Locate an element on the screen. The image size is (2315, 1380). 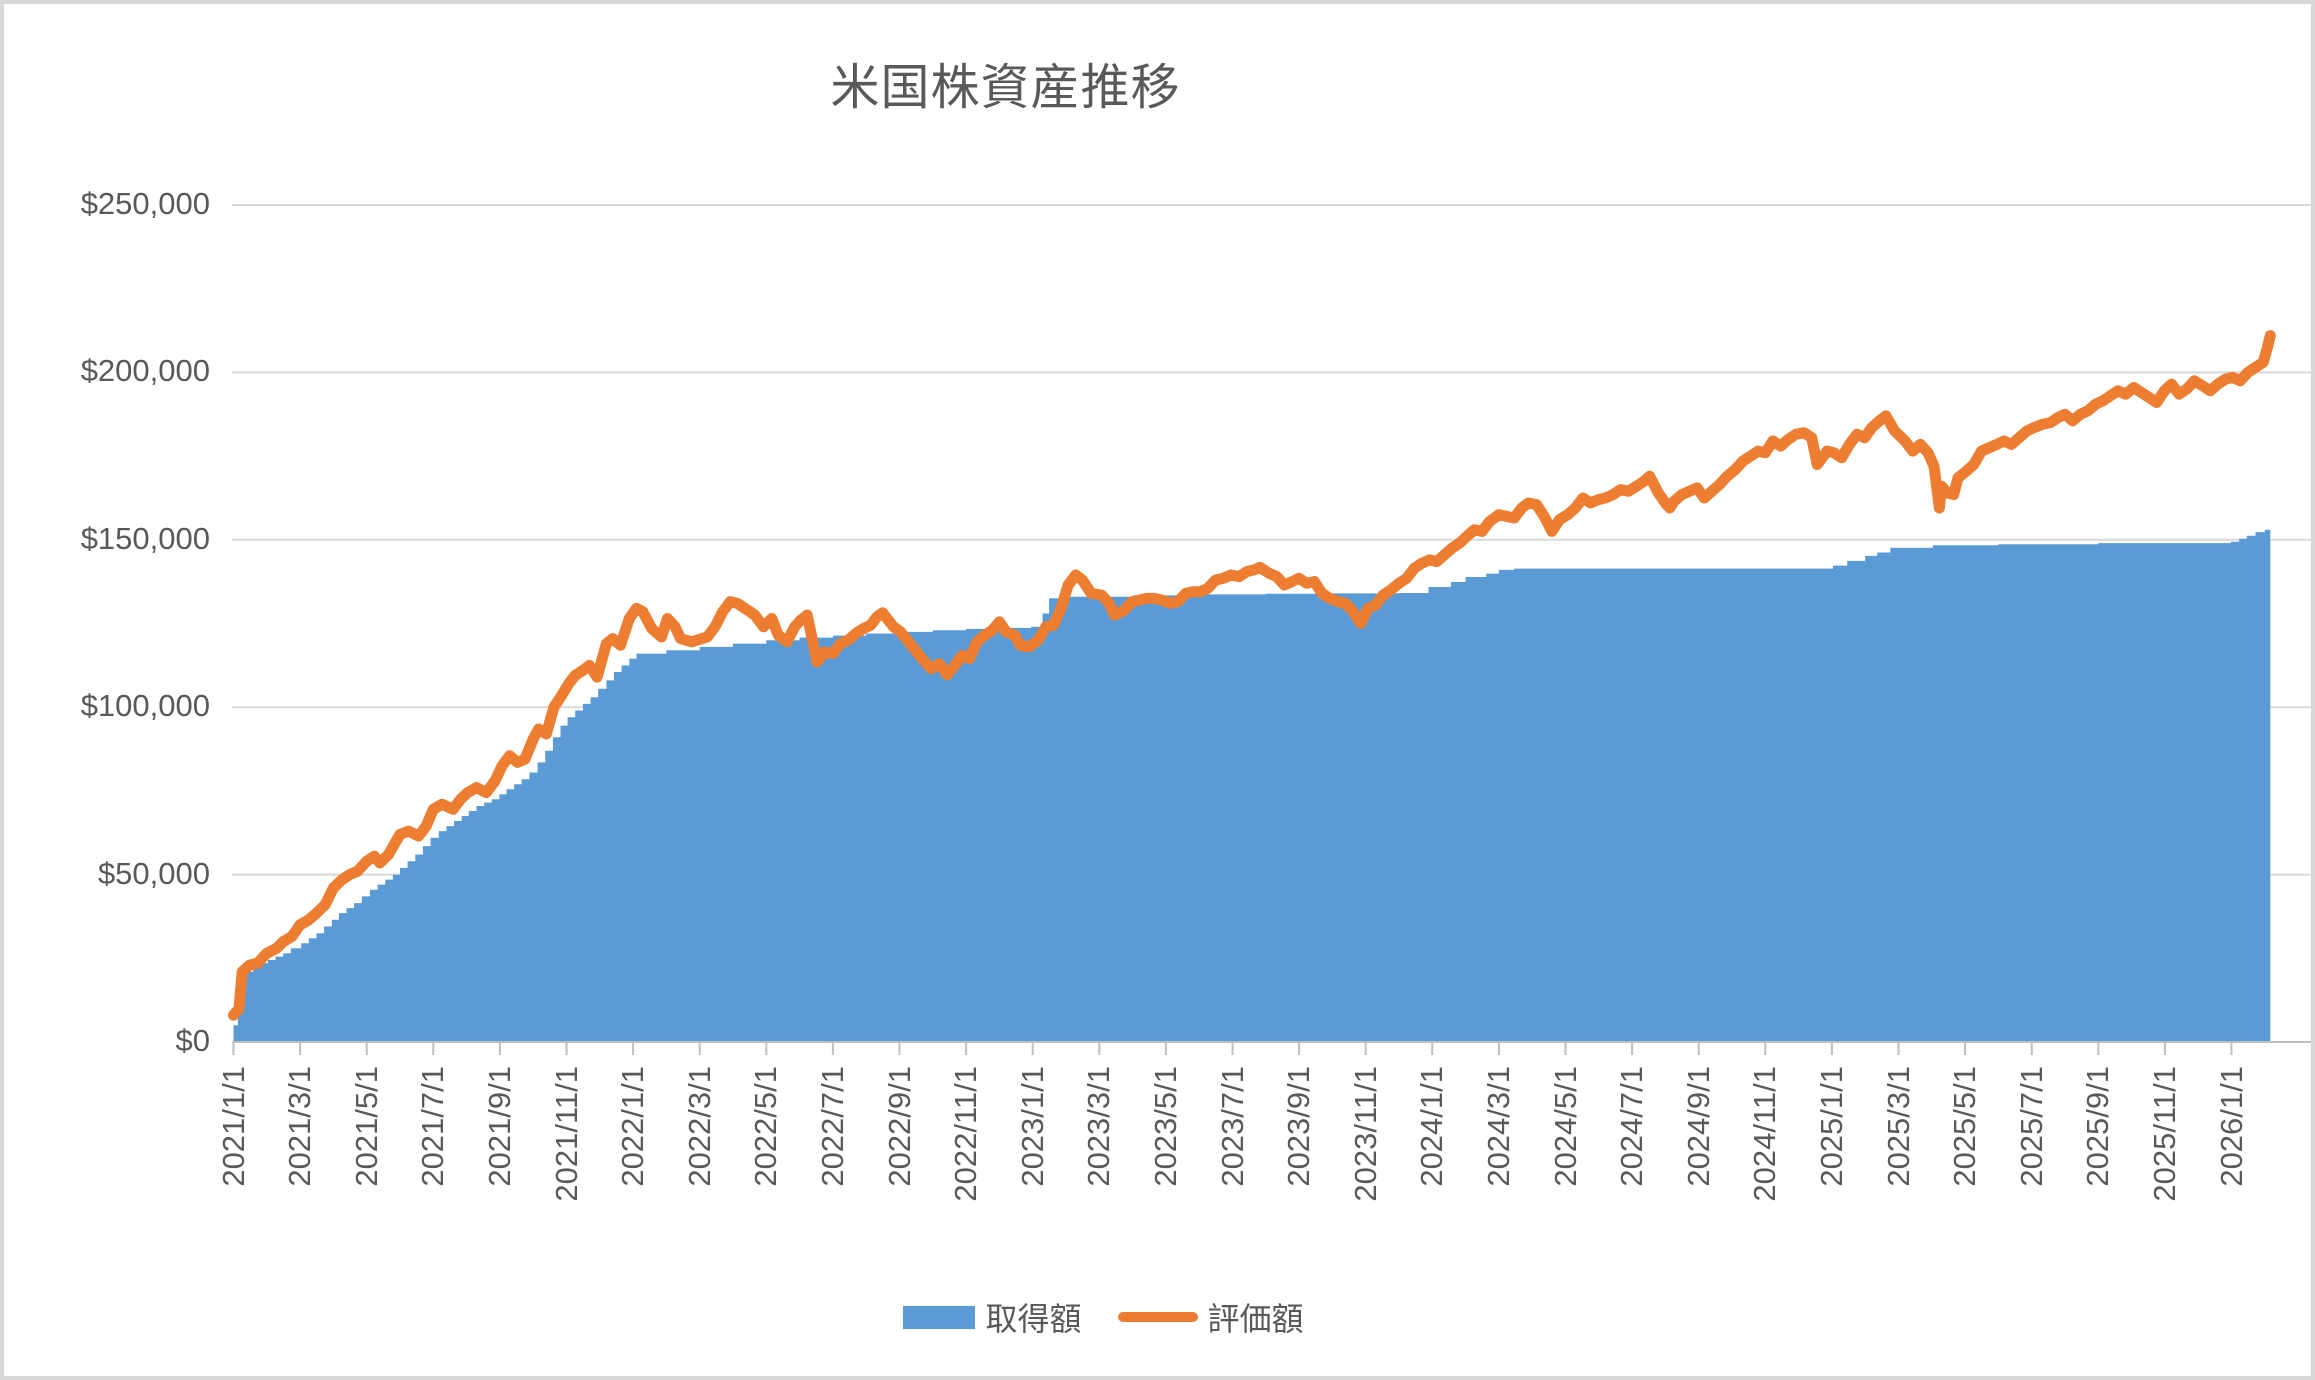
x-axis-label: 2025/9/1 is located at coordinates (2098, 1126).